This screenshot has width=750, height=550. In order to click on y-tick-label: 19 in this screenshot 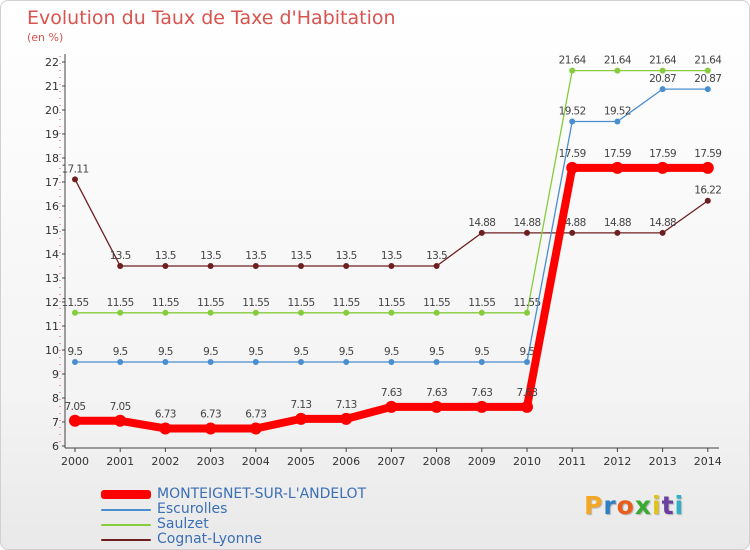, I will do `click(52, 134)`.